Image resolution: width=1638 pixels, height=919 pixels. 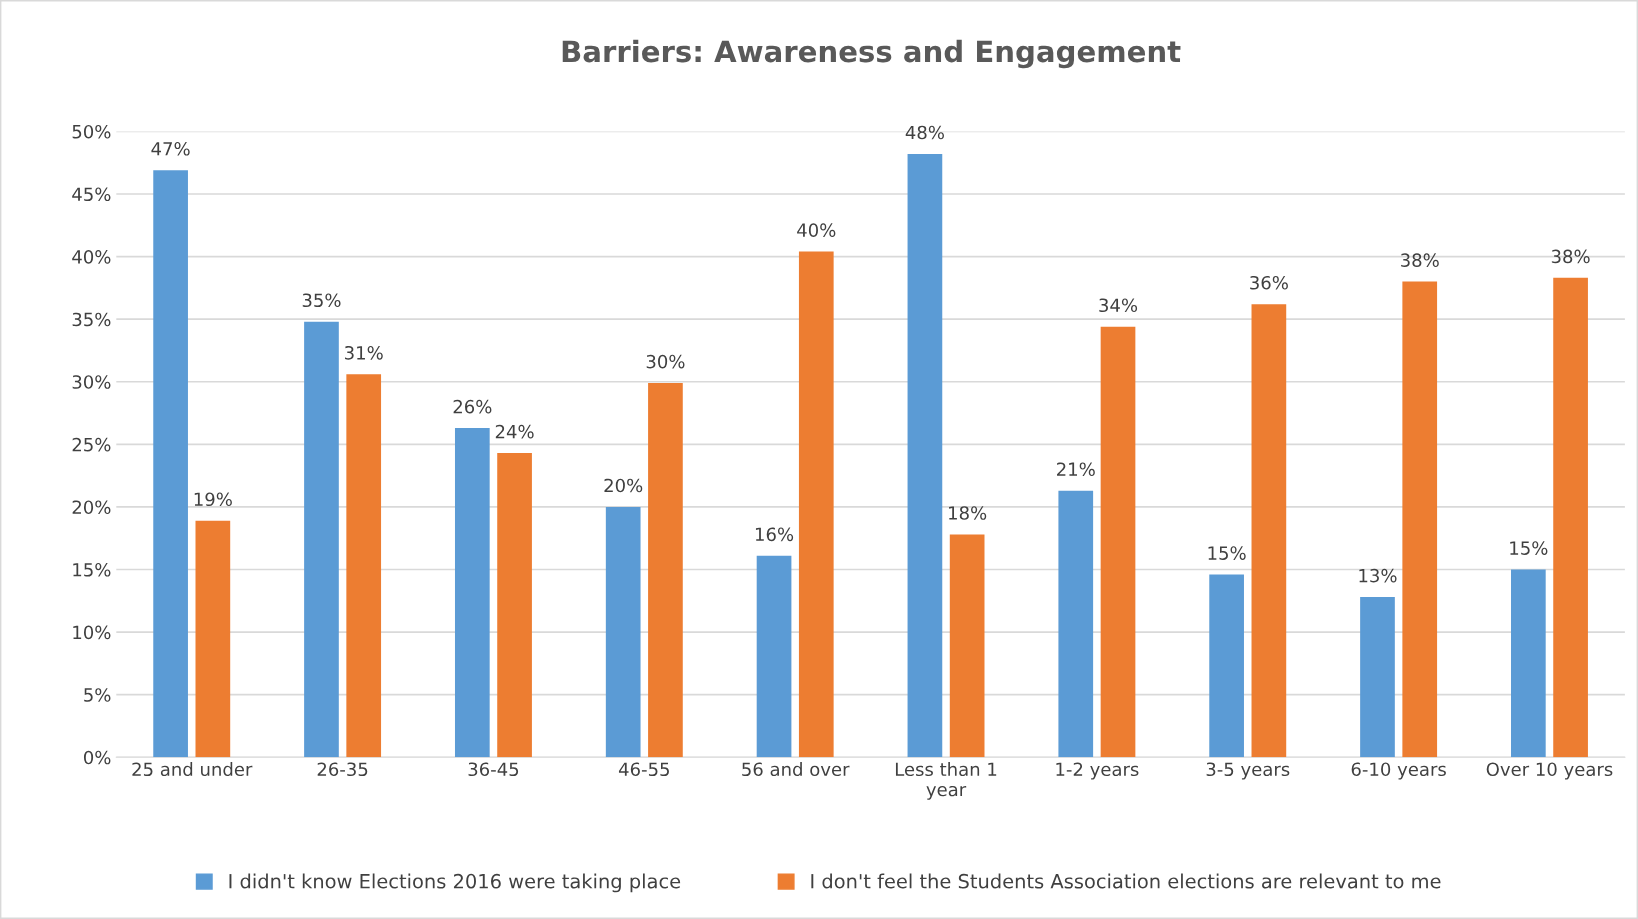 I want to click on data-label: 26%, so click(x=472, y=406).